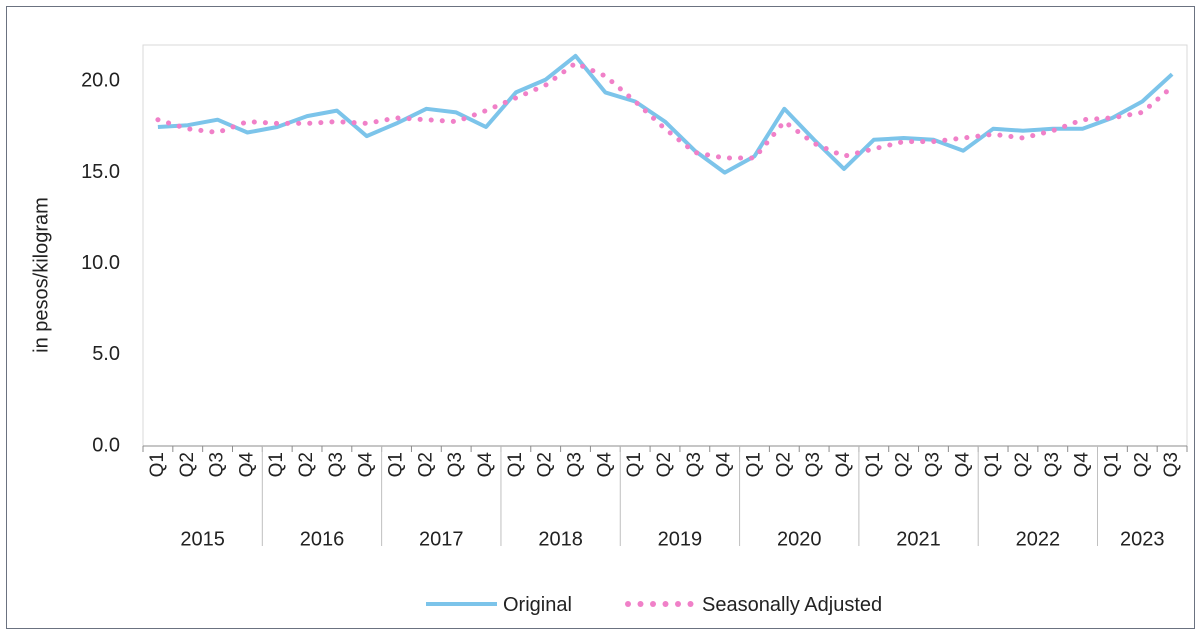  Describe the element at coordinates (441, 539) in the screenshot. I see `year-label: 2017` at that location.